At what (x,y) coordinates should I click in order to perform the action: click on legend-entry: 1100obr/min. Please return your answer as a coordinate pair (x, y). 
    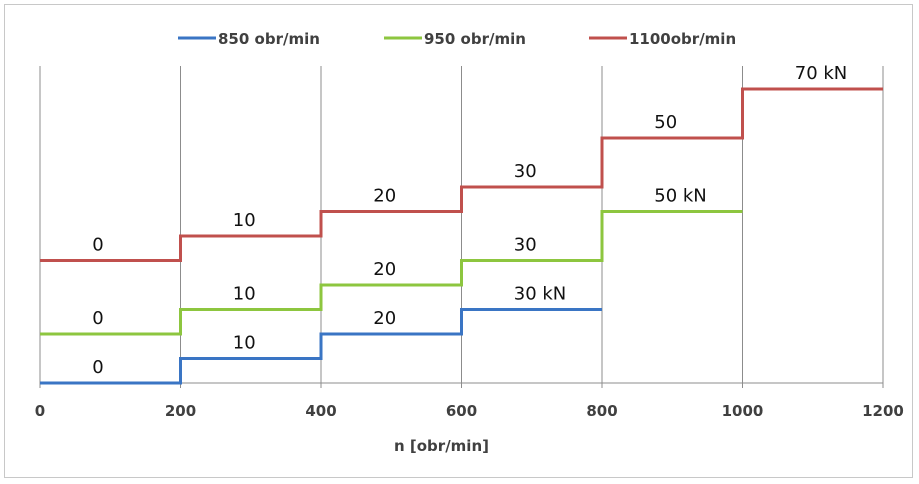
    Looking at the image, I should click on (662, 39).